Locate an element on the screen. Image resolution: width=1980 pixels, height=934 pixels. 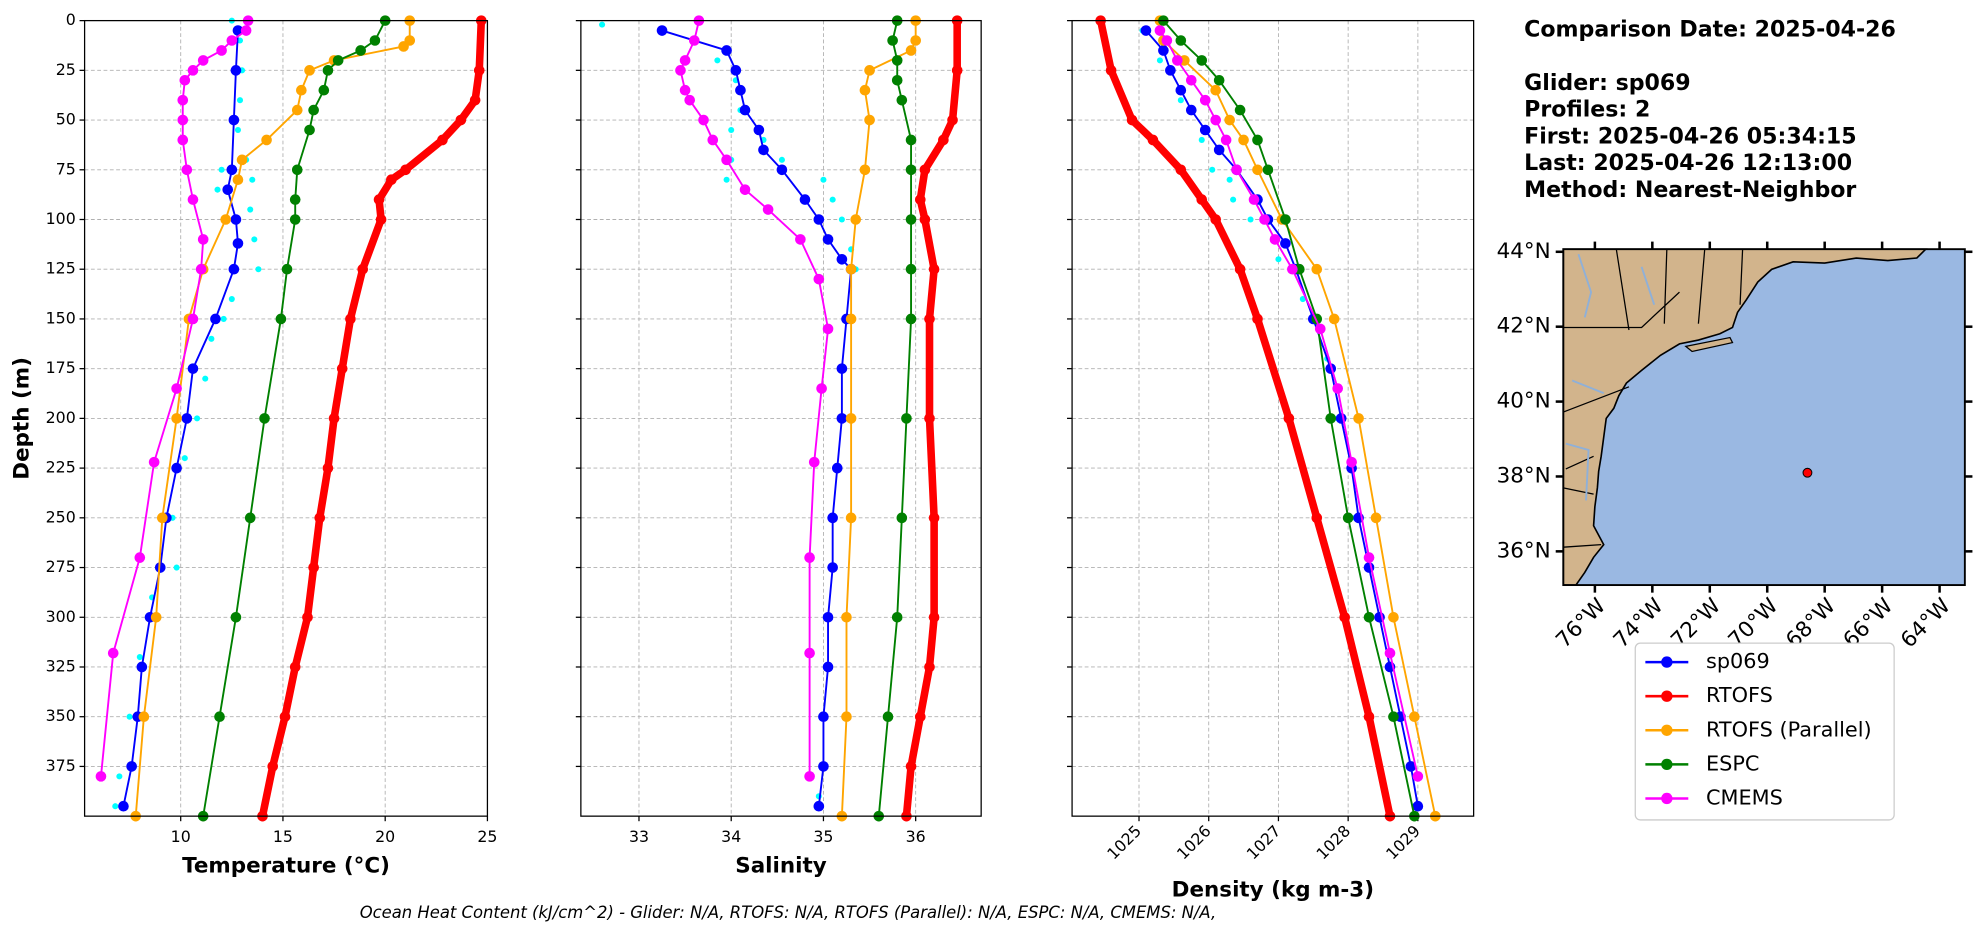
legend: sp069 RTOFS RTOFS (Parallel) ESPC CMEMS is located at coordinates (1764, 731).